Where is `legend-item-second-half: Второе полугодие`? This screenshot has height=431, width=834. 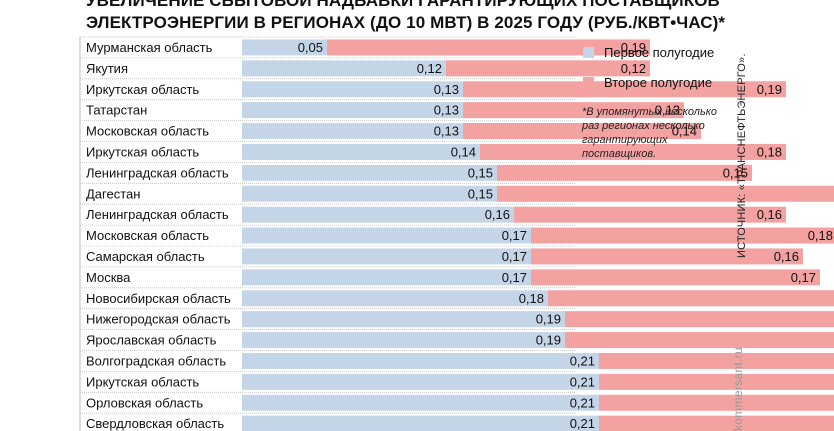
legend-item-second-half: Второе полугодие is located at coordinates (648, 82).